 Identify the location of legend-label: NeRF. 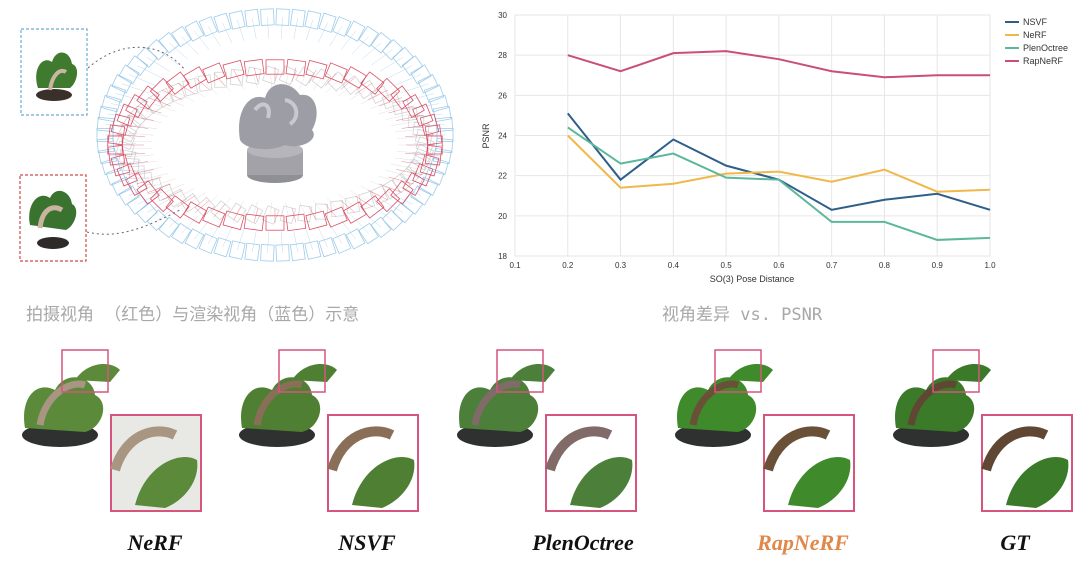
(1035, 35).